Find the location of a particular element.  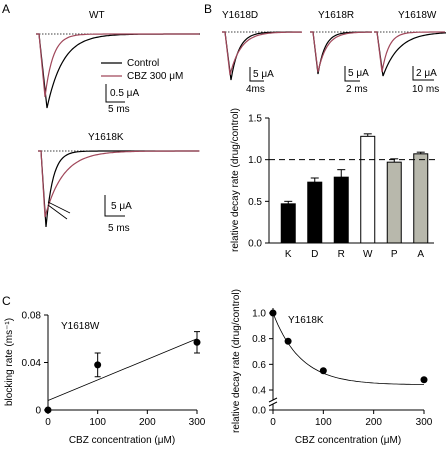

wt-scale-bar is located at coordinates (115, 93).